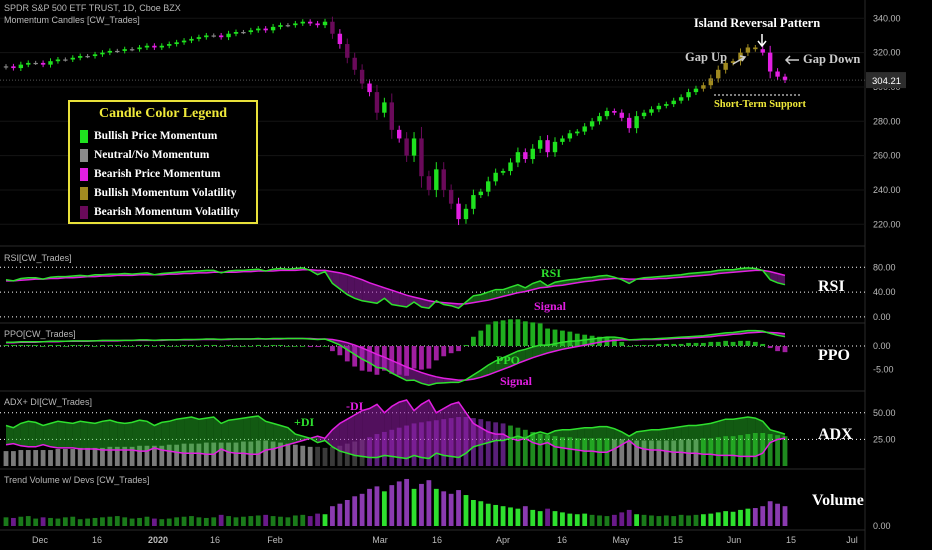 This screenshot has height=550, width=932. What do you see at coordinates (158, 540) in the screenshot?
I see `time-tick-label: 2020` at bounding box center [158, 540].